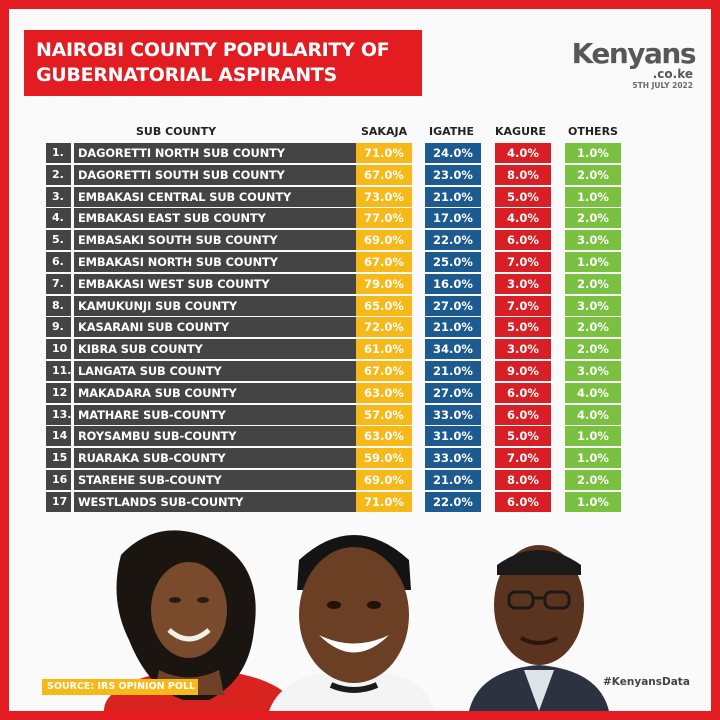 The image size is (720, 720). What do you see at coordinates (58, 305) in the screenshot?
I see `row-number: 8.` at bounding box center [58, 305].